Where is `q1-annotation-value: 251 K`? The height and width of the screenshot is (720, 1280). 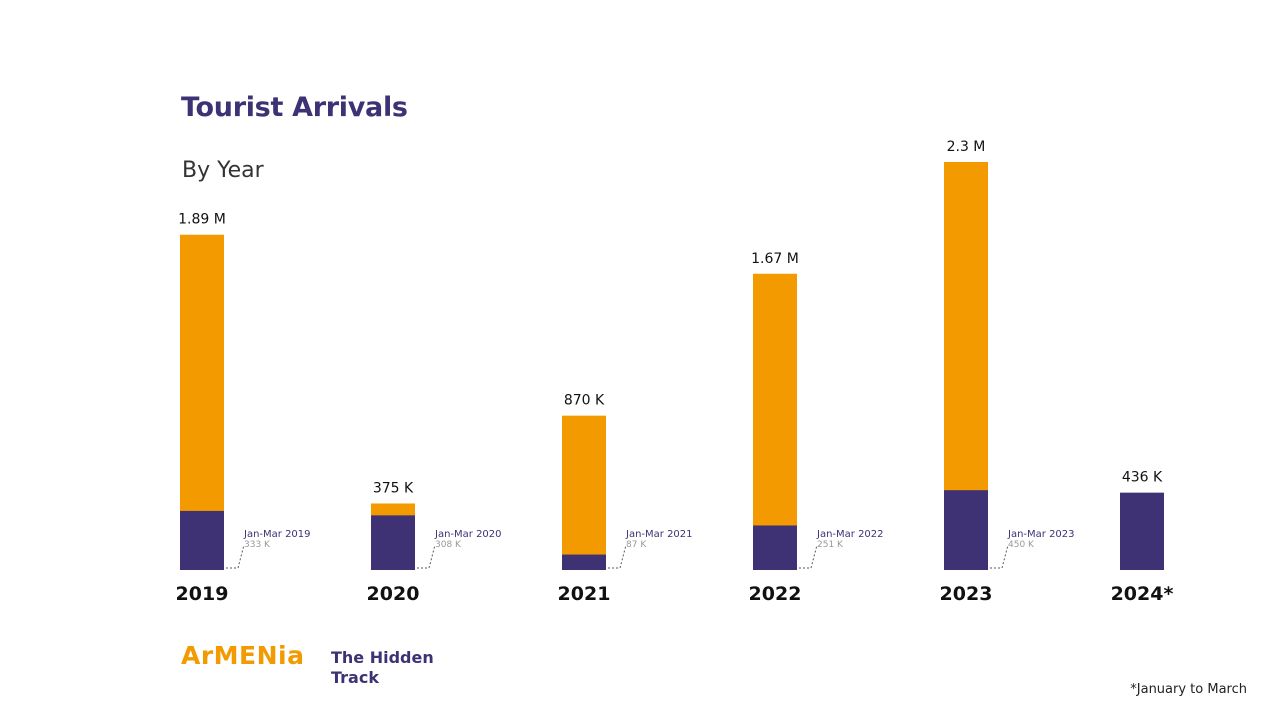
q1-annotation-value: 251 K is located at coordinates (830, 545).